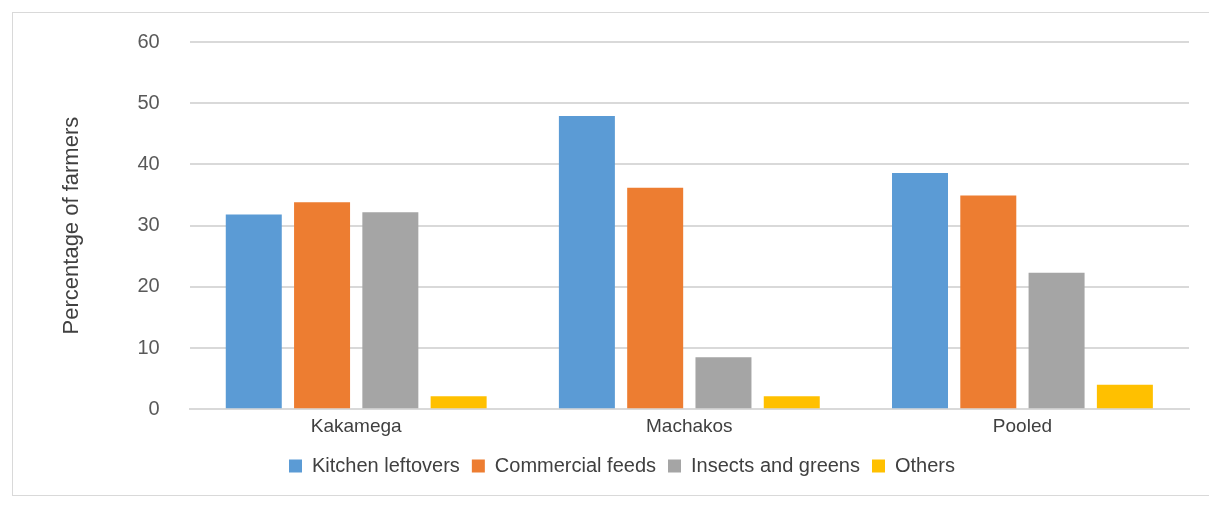  Describe the element at coordinates (148, 346) in the screenshot. I see `y-tick-label: 10` at that location.